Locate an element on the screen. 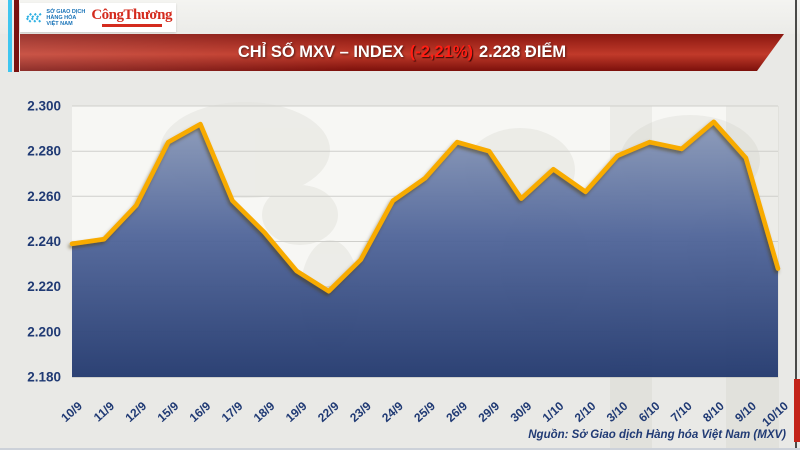 The height and width of the screenshot is (450, 800). svg-text: 2.260 is located at coordinates (44, 196).